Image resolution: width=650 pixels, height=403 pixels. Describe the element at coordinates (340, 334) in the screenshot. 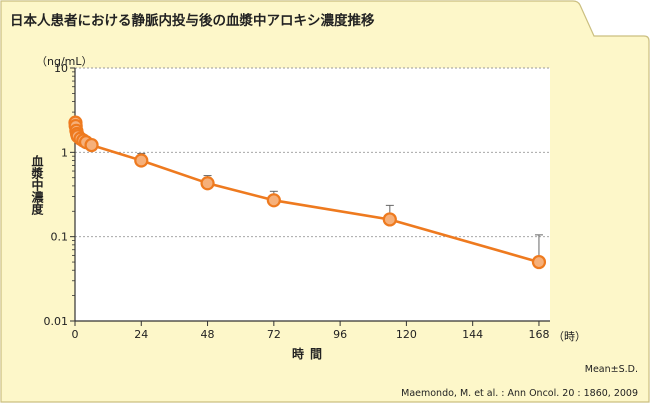

I see `x-tick-label: 96` at that location.